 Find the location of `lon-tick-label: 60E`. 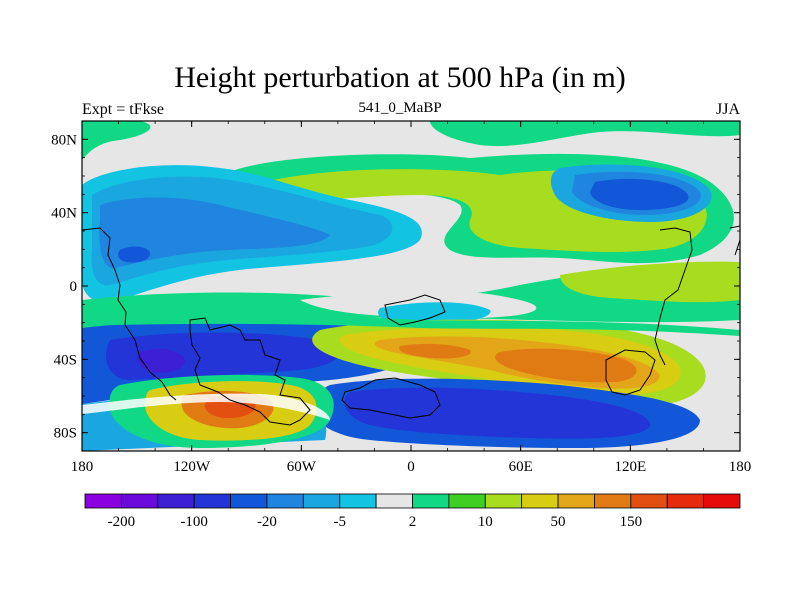

lon-tick-label: 60E is located at coordinates (521, 467).